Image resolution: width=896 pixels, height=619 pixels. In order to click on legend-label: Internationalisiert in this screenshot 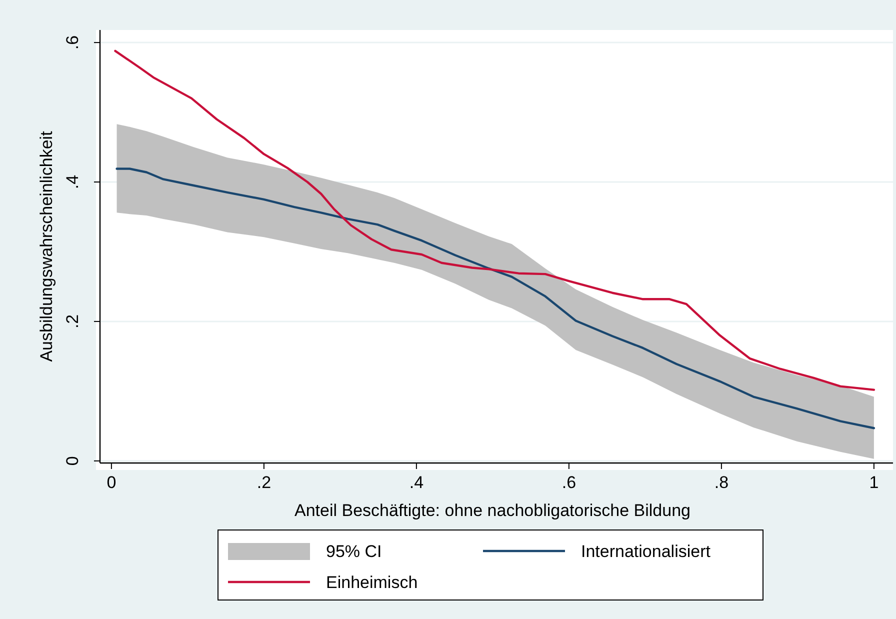, I will do `click(646, 551)`.